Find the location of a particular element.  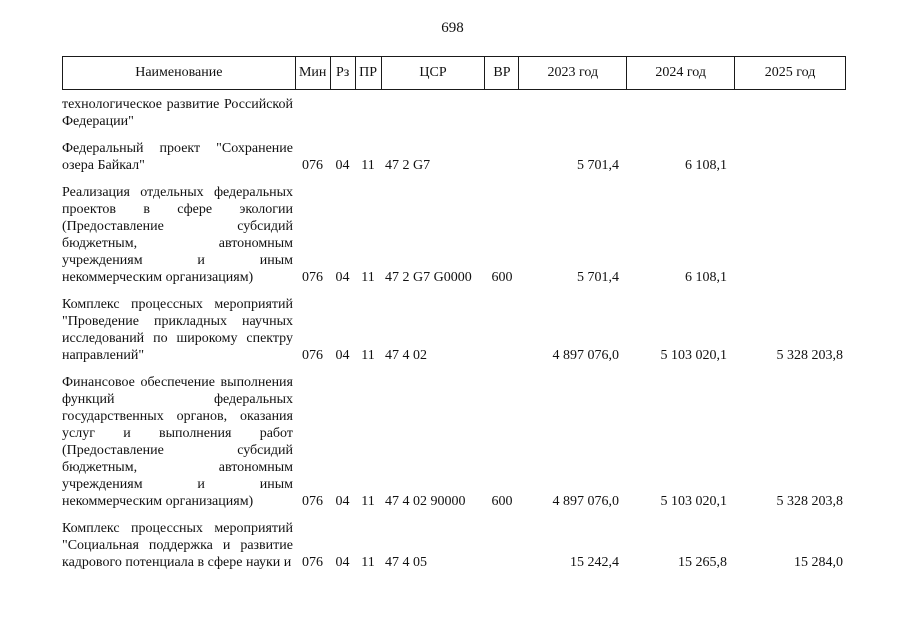

cell-2025: 15 284,0 is located at coordinates (818, 562).